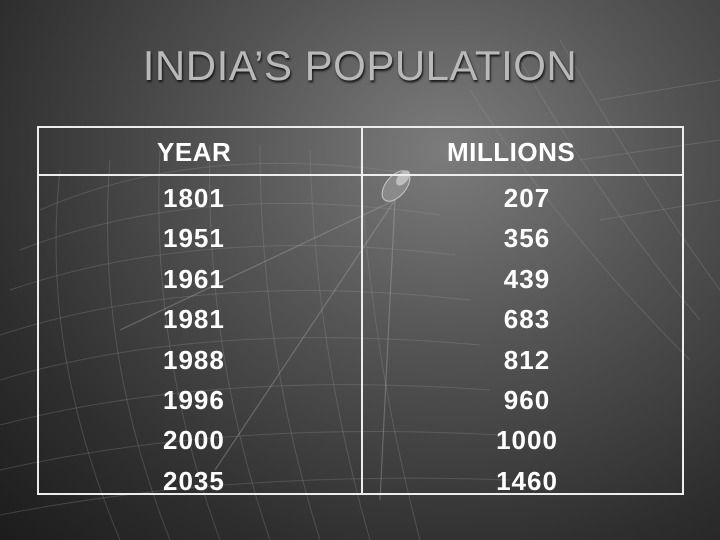  What do you see at coordinates (360, 65) in the screenshot?
I see `slide-title: INDIA’S POPULATION` at bounding box center [360, 65].